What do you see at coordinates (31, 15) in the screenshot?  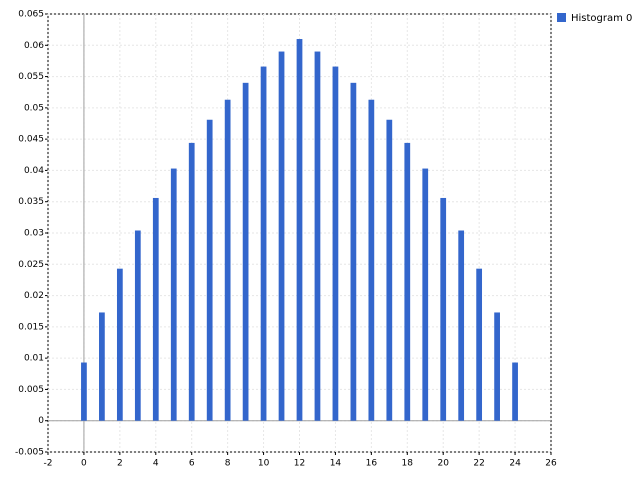 I see `y-tick-label: 0.065` at bounding box center [31, 15].